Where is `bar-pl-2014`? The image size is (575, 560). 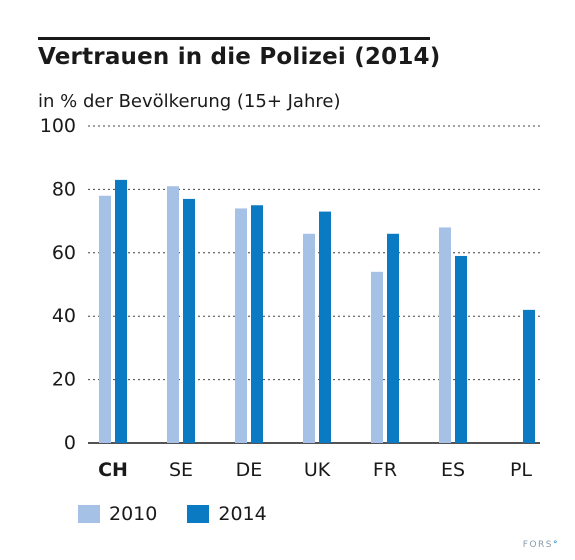
bar-pl-2014 is located at coordinates (529, 376).